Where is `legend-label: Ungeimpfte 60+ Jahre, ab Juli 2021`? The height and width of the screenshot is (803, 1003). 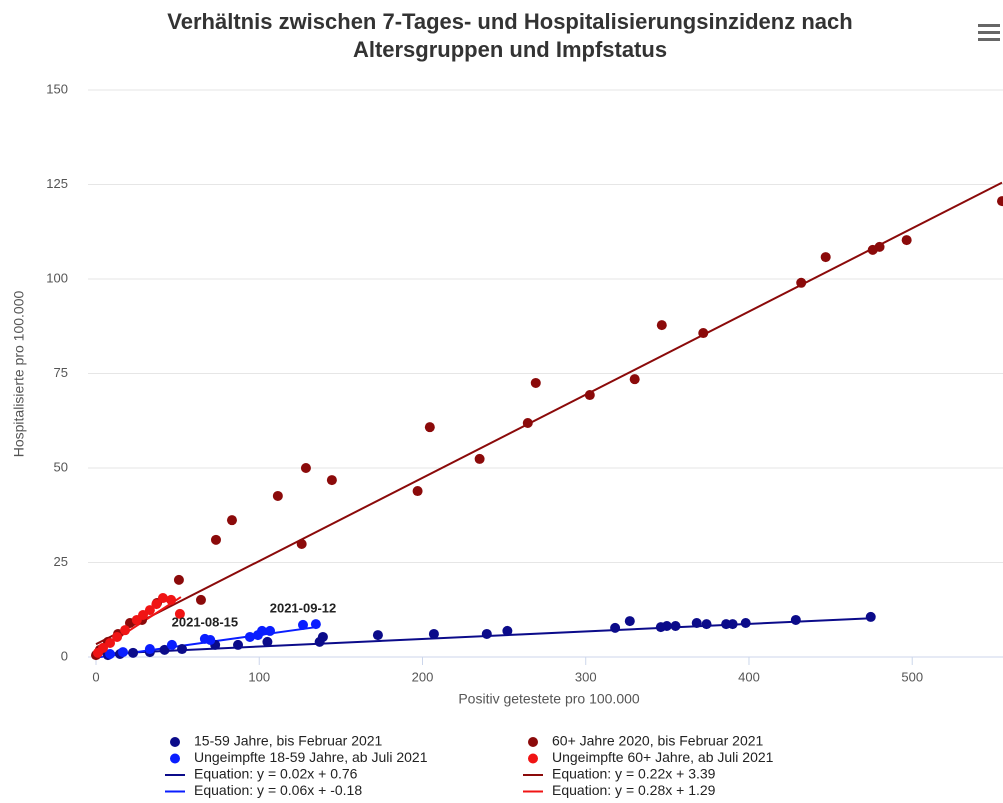 legend-label: Ungeimpfte 60+ Jahre, ab Juli 2021 is located at coordinates (663, 757).